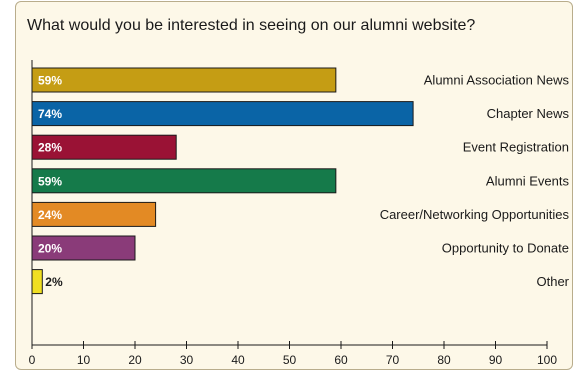 The image size is (575, 372). I want to click on x-tick-label: 20, so click(135, 360).